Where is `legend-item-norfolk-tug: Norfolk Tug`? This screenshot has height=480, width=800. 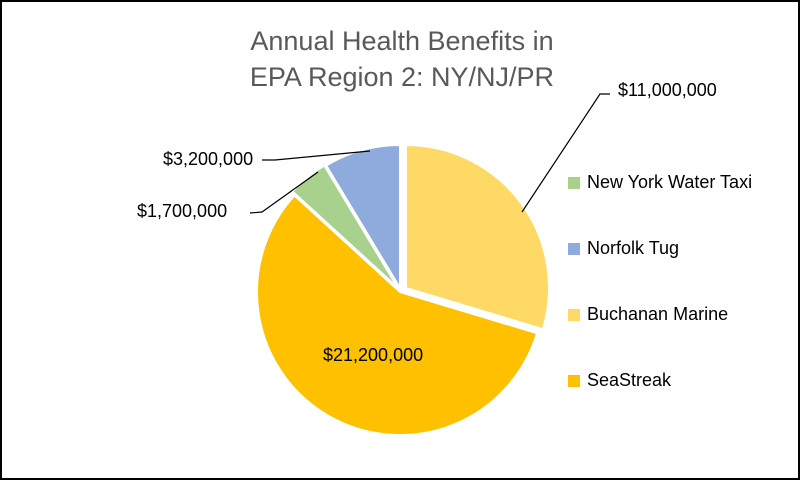
legend-item-norfolk-tug: Norfolk Tug is located at coordinates (623, 248).